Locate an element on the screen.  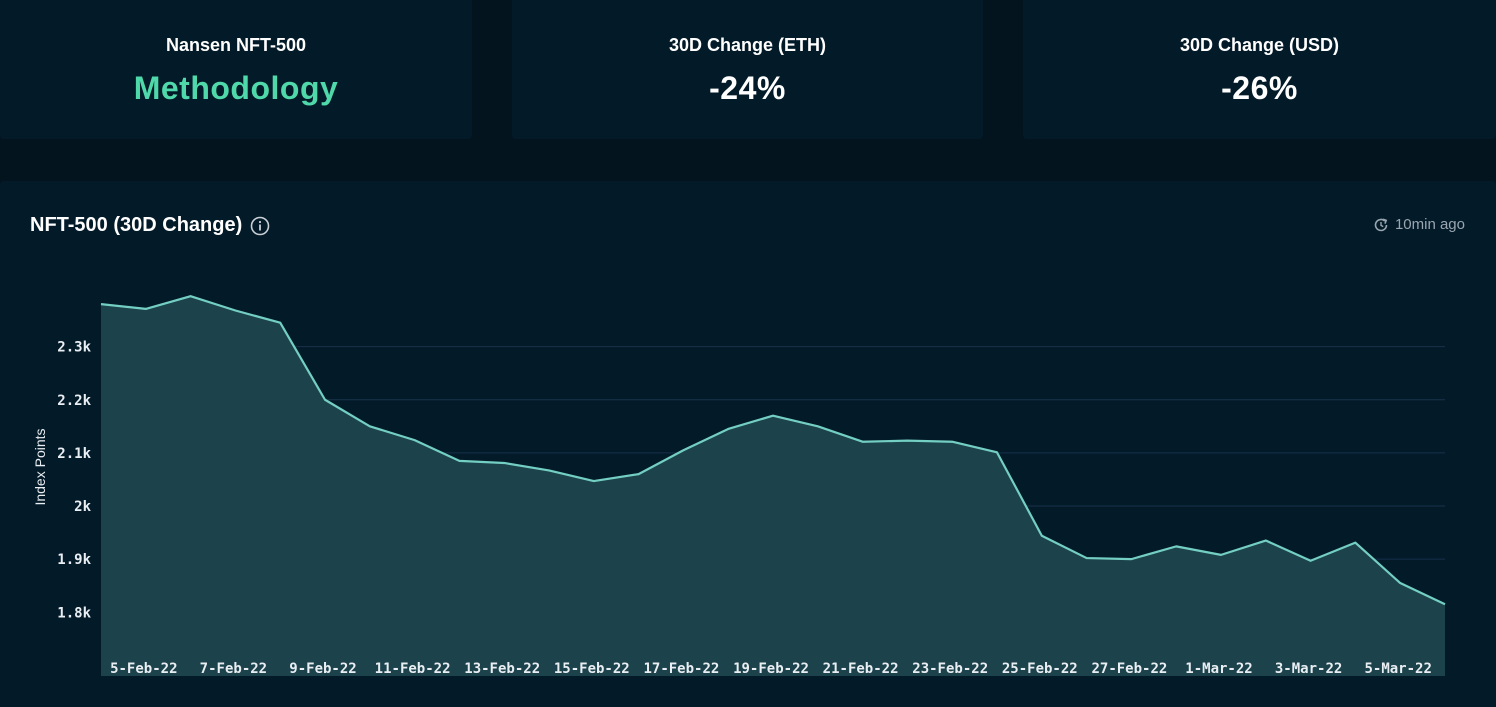
eth-change-value: -24% is located at coordinates (747, 88).